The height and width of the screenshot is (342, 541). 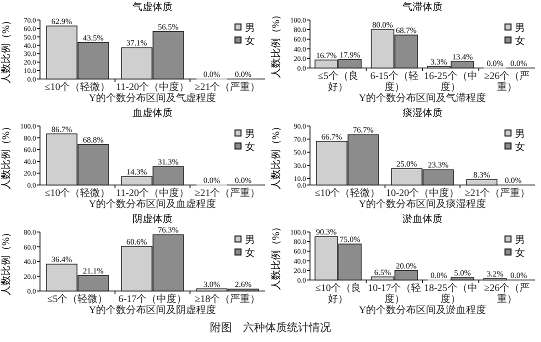 What do you see at coordinates (450, 82) in the screenshot?
I see `x-tick-label: 16-25个（中度）` at bounding box center [450, 82].